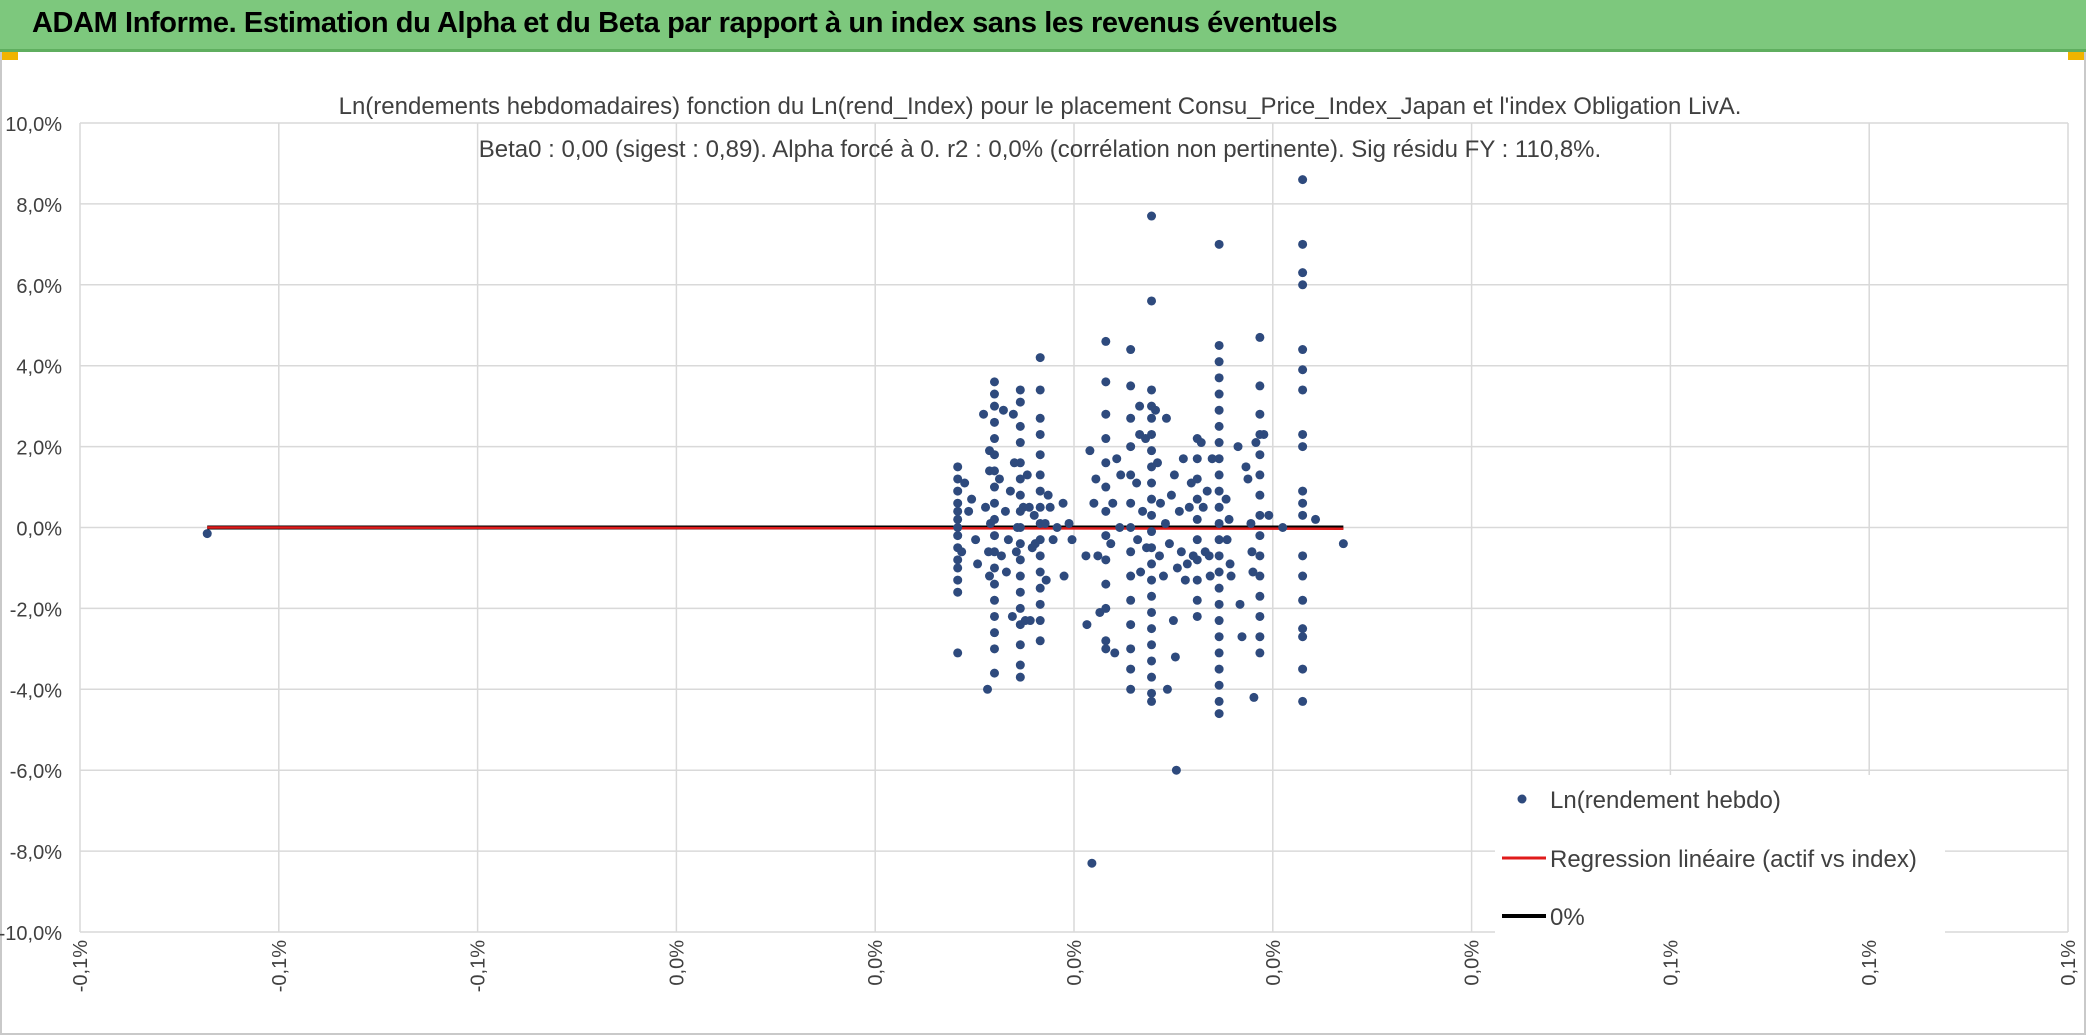 The image size is (2086, 1035). What do you see at coordinates (1567, 917) in the screenshot?
I see `legend-label-zero: 0%` at bounding box center [1567, 917].